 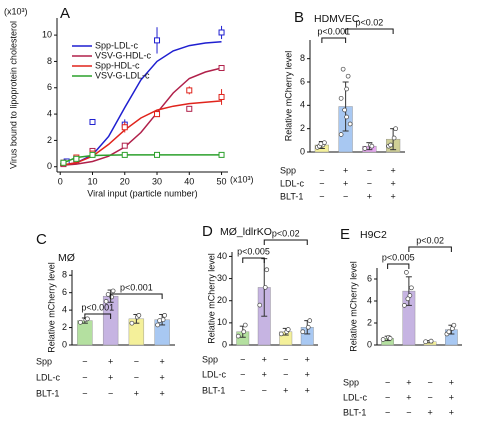 What do you see at coordinates (246, 232) in the screenshot?
I see `panel-title: MØ_ldlrKO` at bounding box center [246, 232].